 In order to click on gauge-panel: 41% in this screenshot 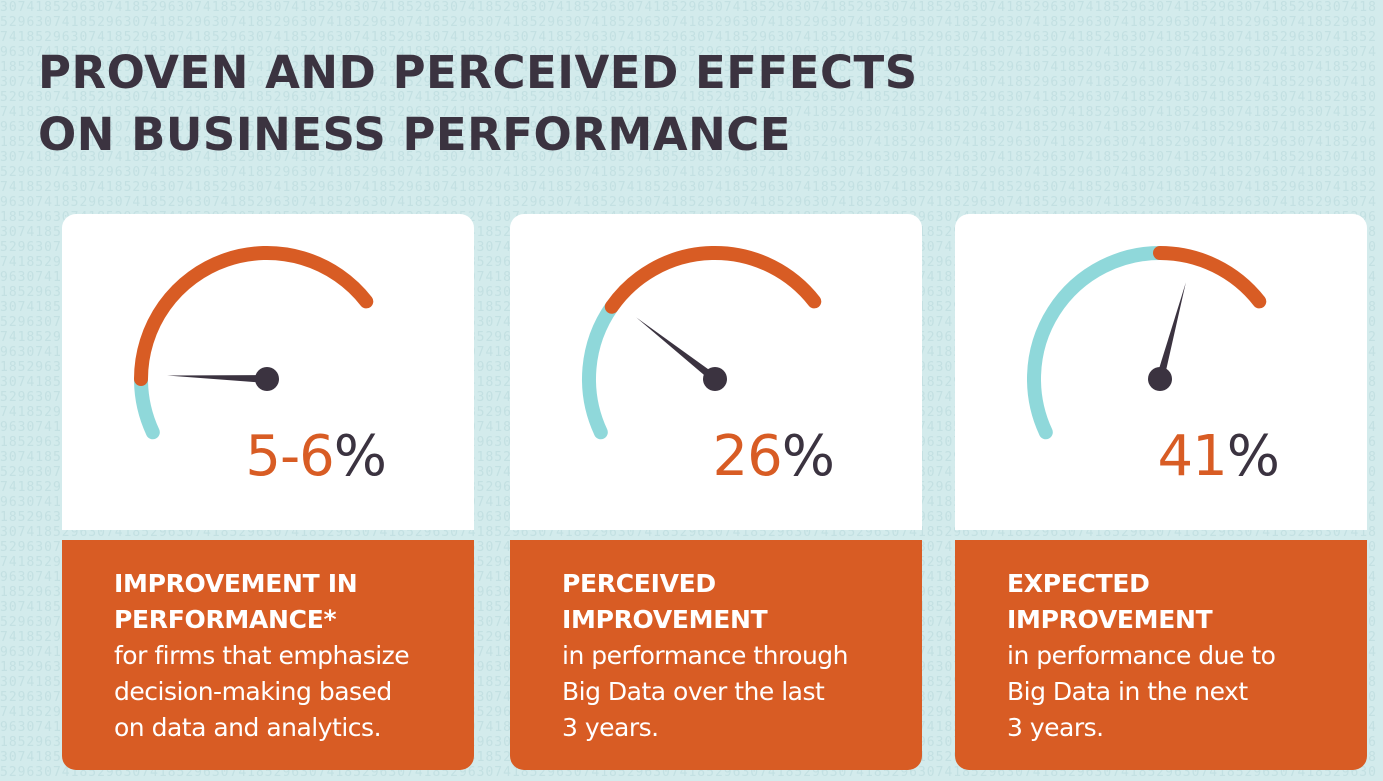, I will do `click(1161, 372)`.